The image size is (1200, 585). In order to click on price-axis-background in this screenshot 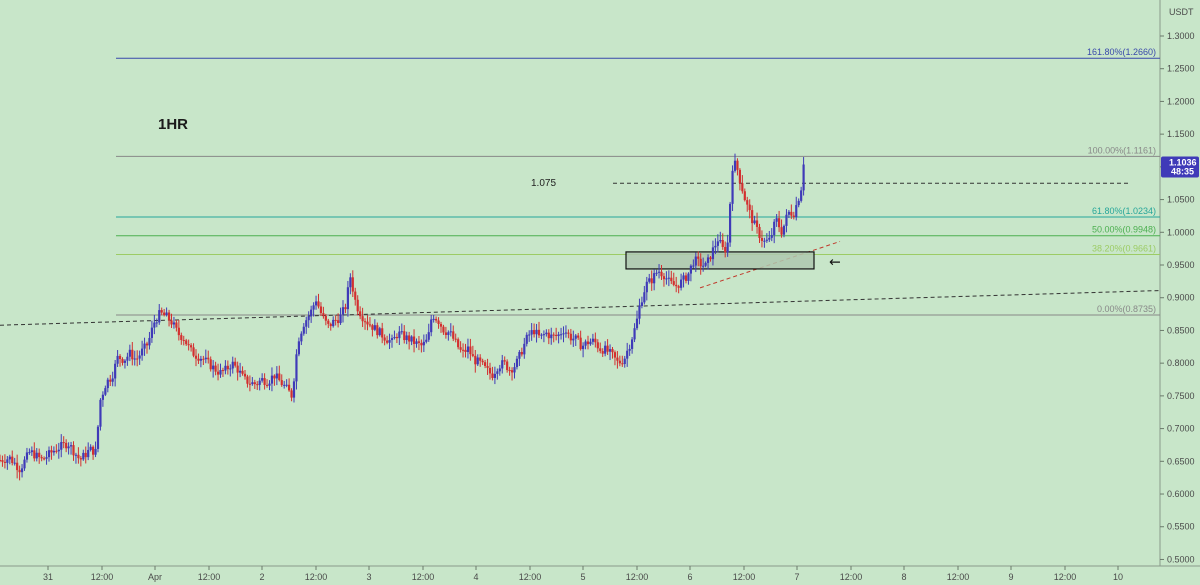, I will do `click(1180, 292)`.